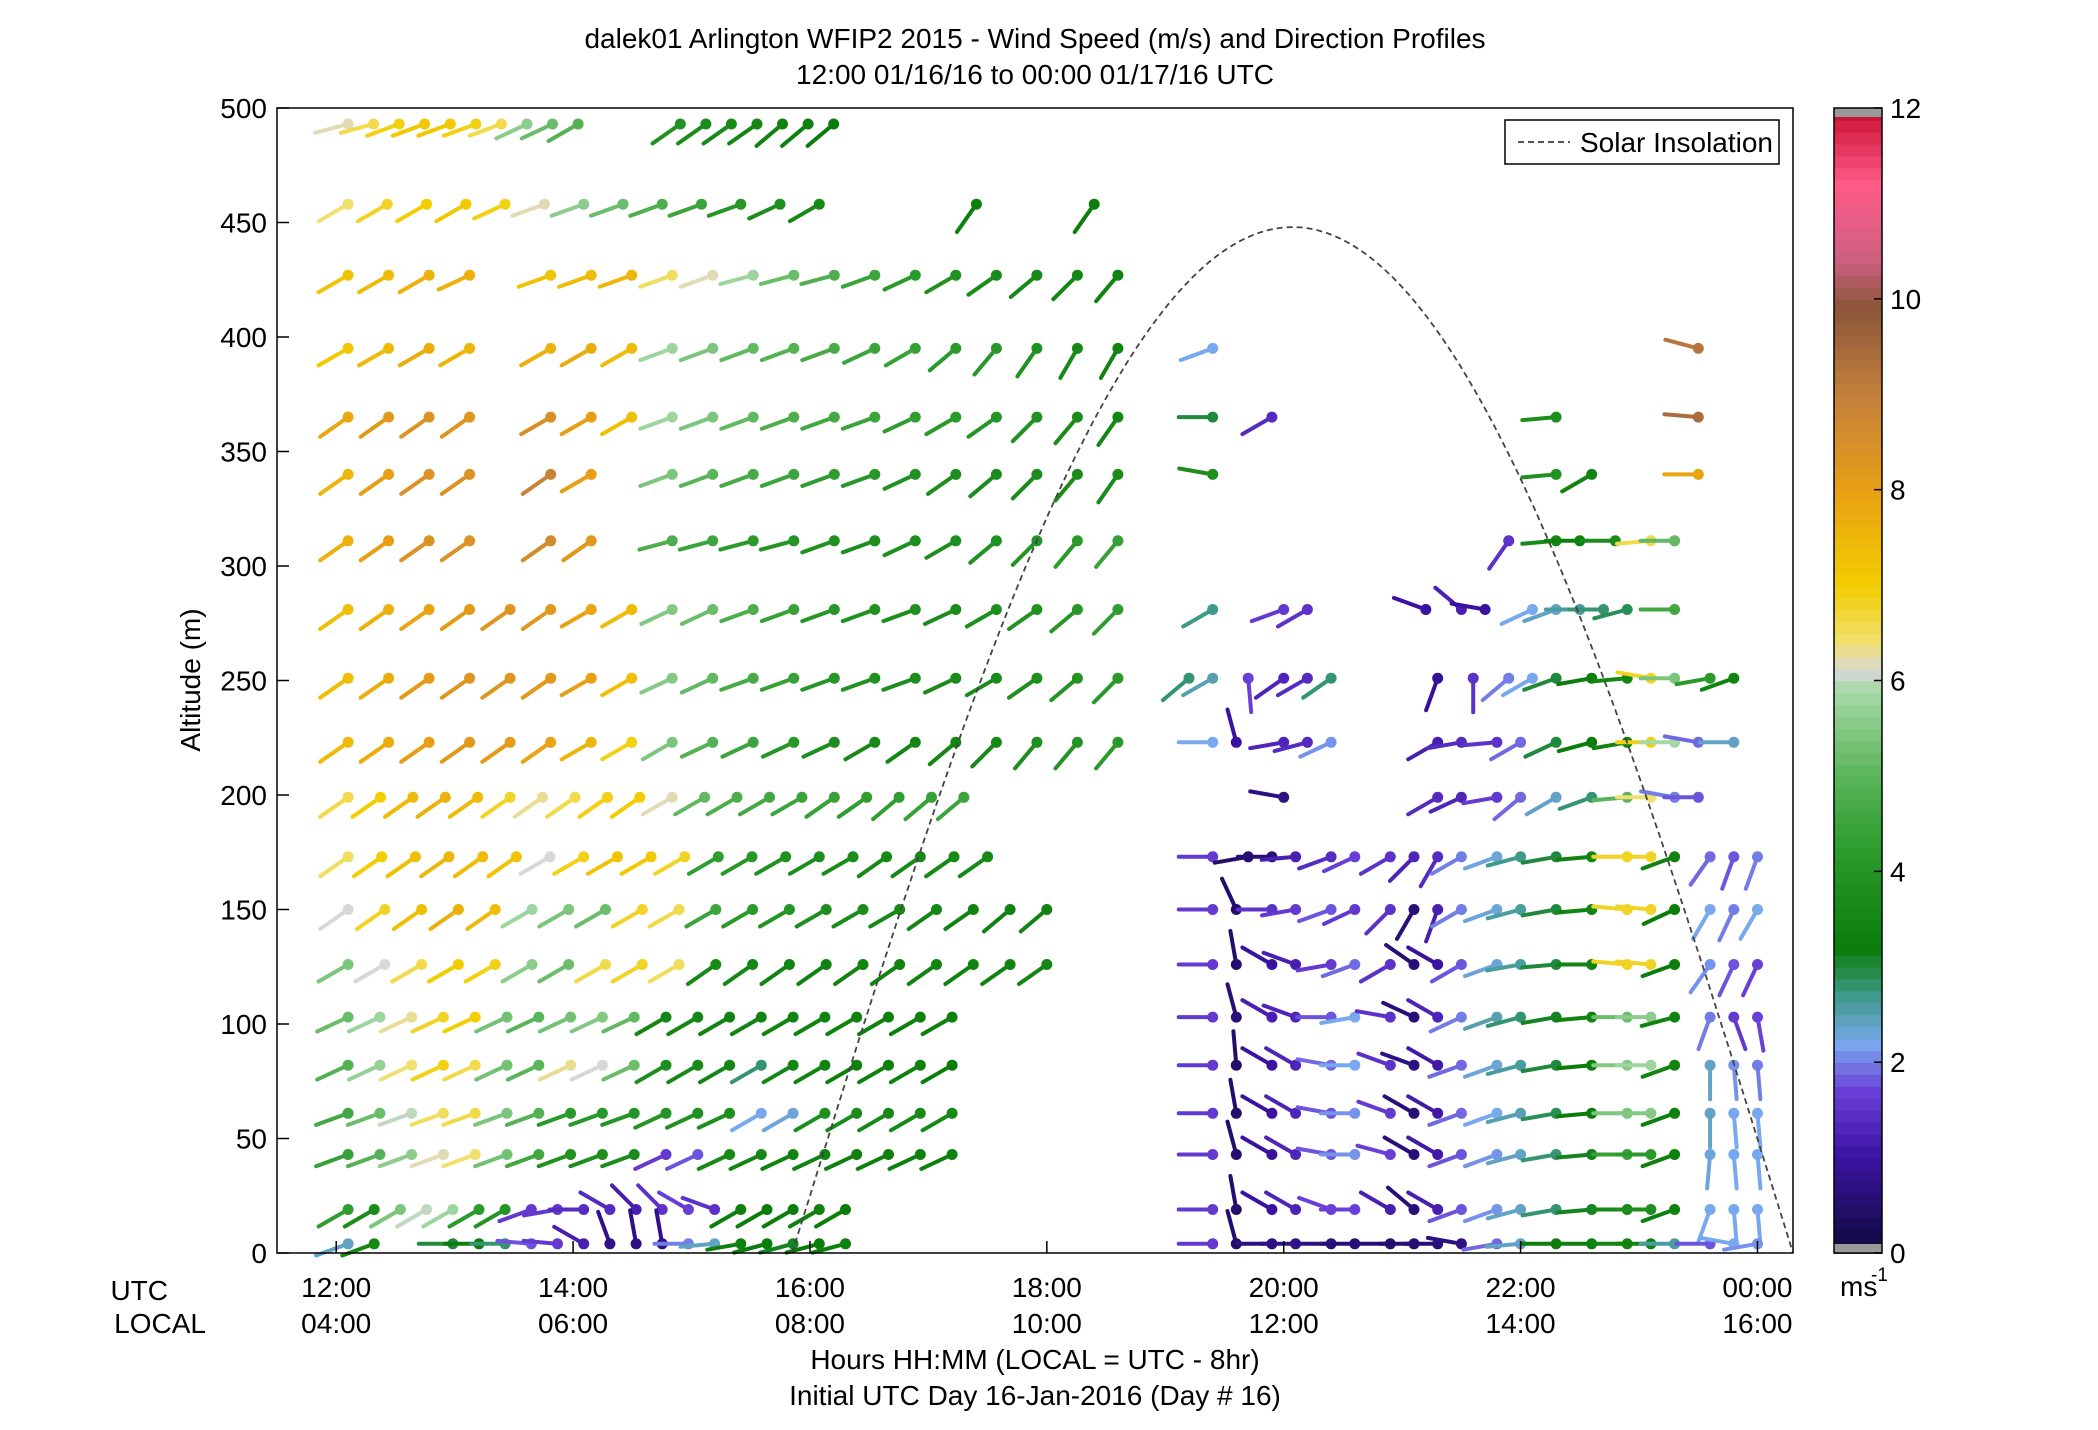  I want to click on colorbar-tick-label: 2, so click(1898, 1062).